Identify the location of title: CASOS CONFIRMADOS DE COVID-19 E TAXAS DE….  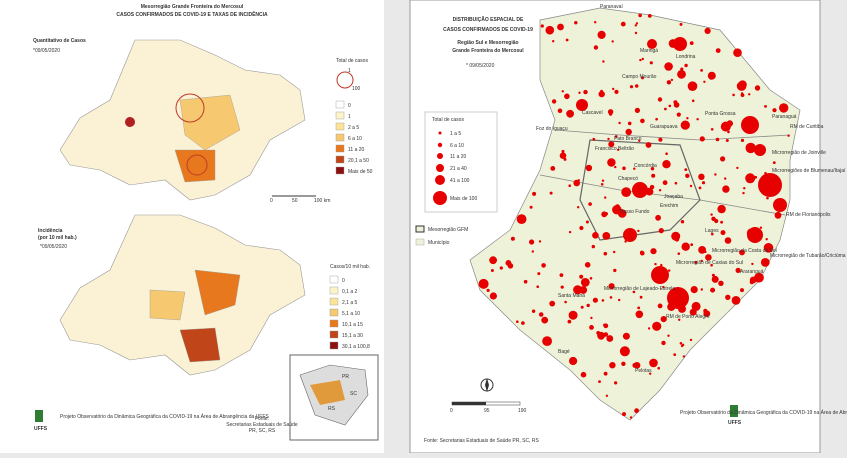
(192, 14).